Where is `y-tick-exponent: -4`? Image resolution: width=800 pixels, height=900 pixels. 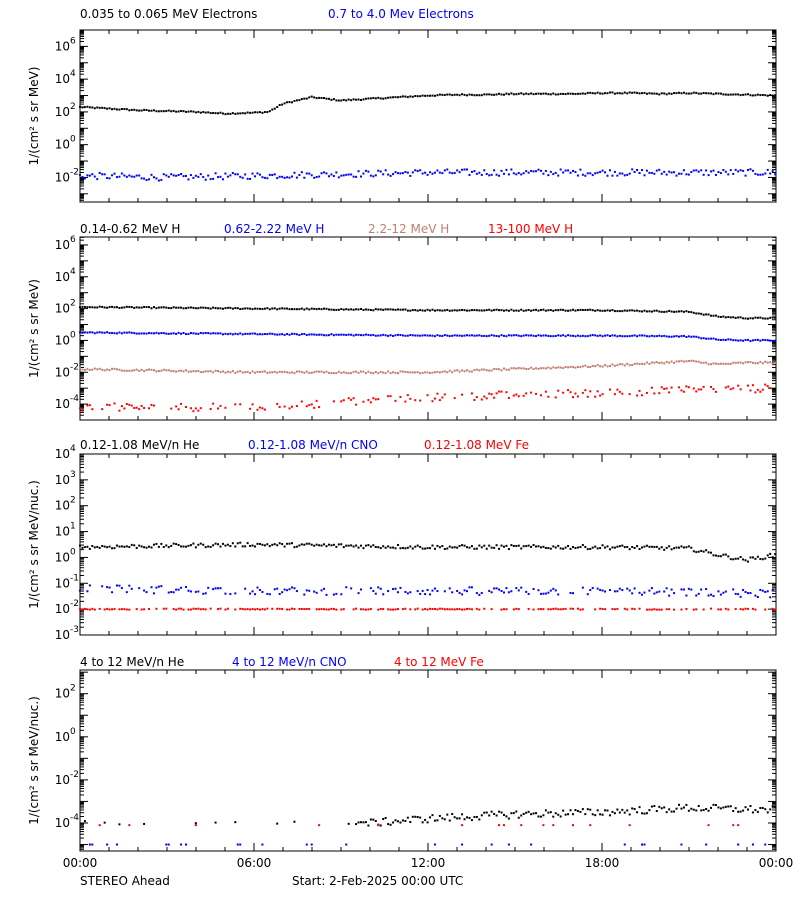 y-tick-exponent: -4 is located at coordinates (74, 818).